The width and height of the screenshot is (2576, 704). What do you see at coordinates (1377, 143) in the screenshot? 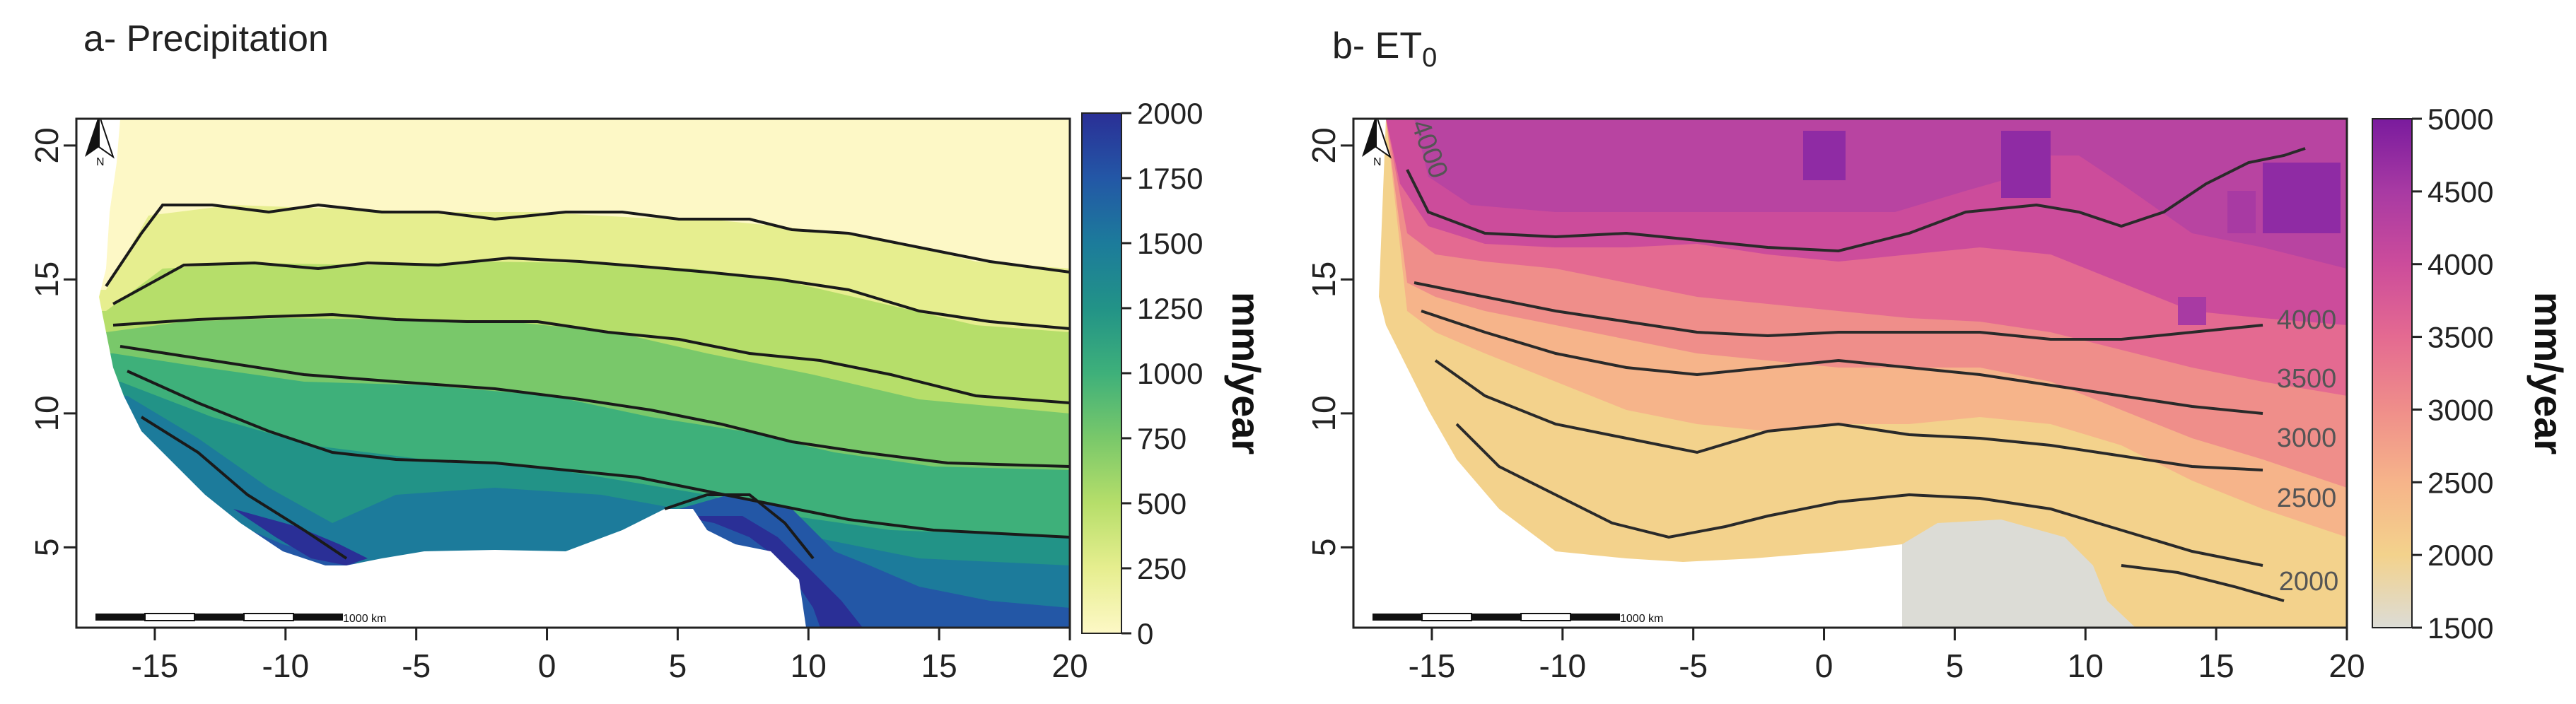
I see `north-arrow-icon-b: N` at bounding box center [1377, 143].